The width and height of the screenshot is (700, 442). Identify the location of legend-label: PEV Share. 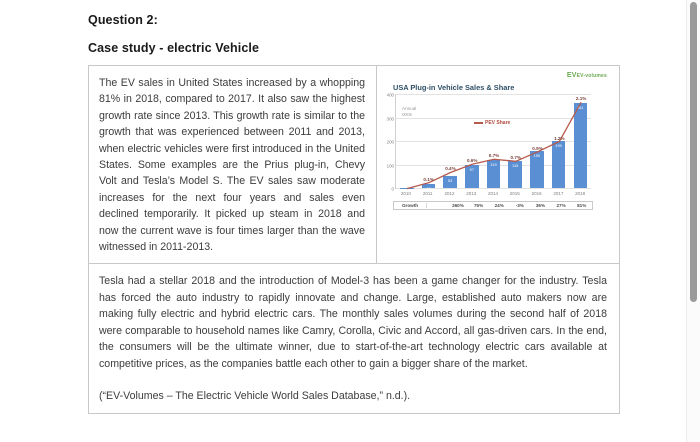
(498, 123).